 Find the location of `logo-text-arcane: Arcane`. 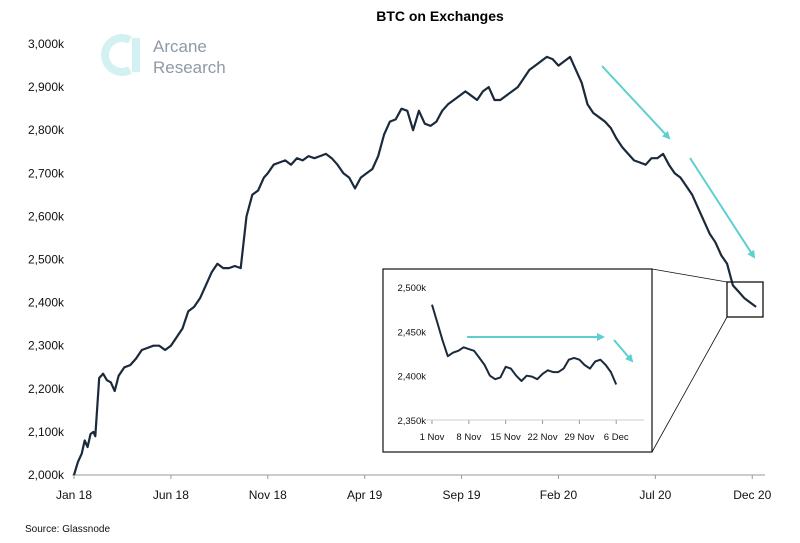

logo-text-arcane: Arcane is located at coordinates (180, 46).